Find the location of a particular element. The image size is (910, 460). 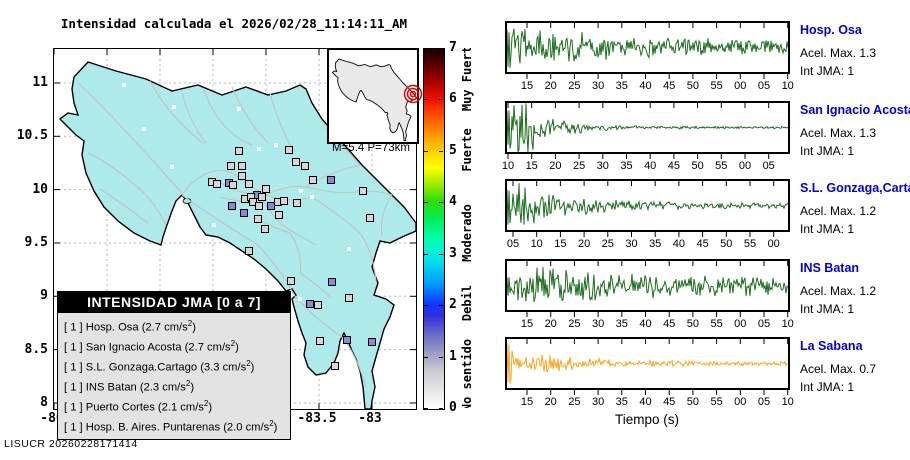

legend-station-text: S.L. Gonzaga.Cartago (3.3 cm/s is located at coordinates (164, 367).